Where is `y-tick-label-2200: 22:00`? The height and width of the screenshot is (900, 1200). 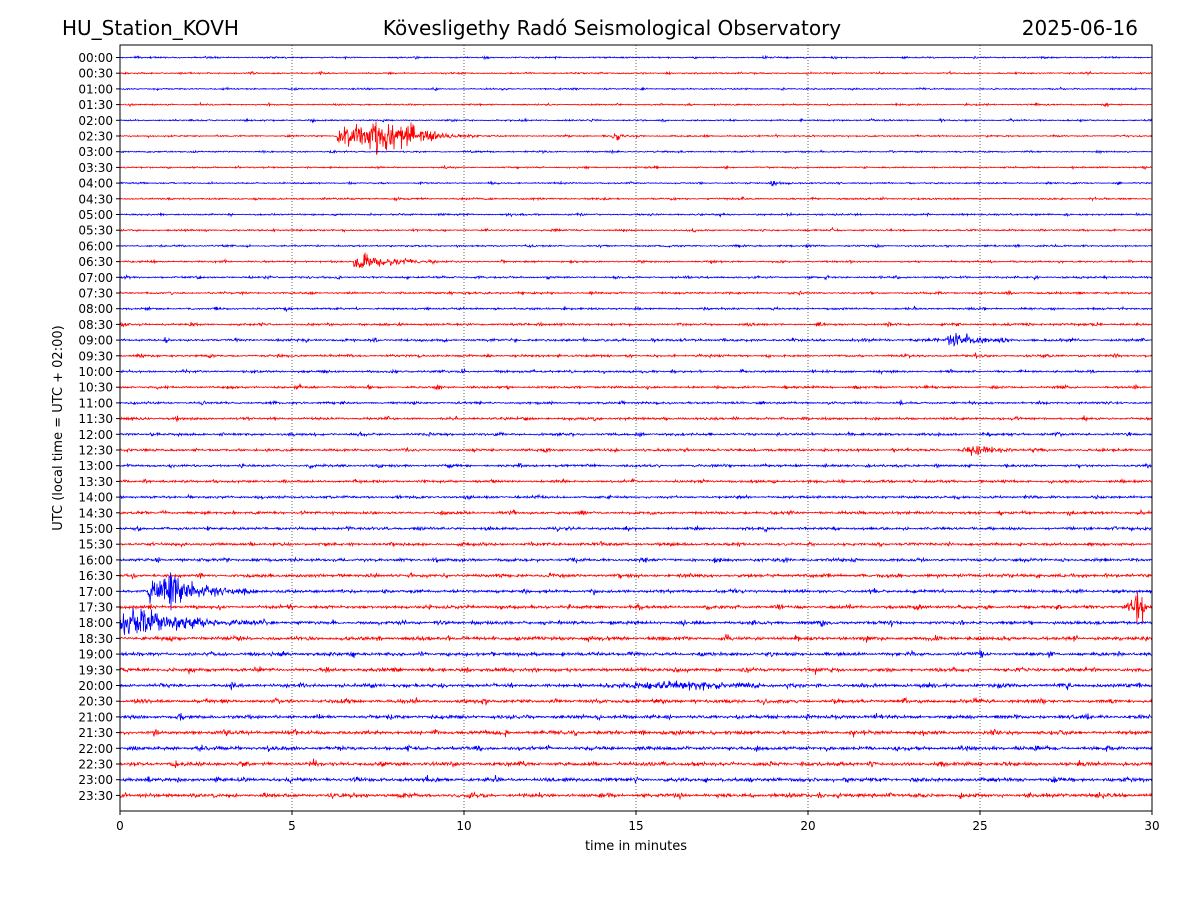
y-tick-label-2200: 22:00 is located at coordinates (95, 749).